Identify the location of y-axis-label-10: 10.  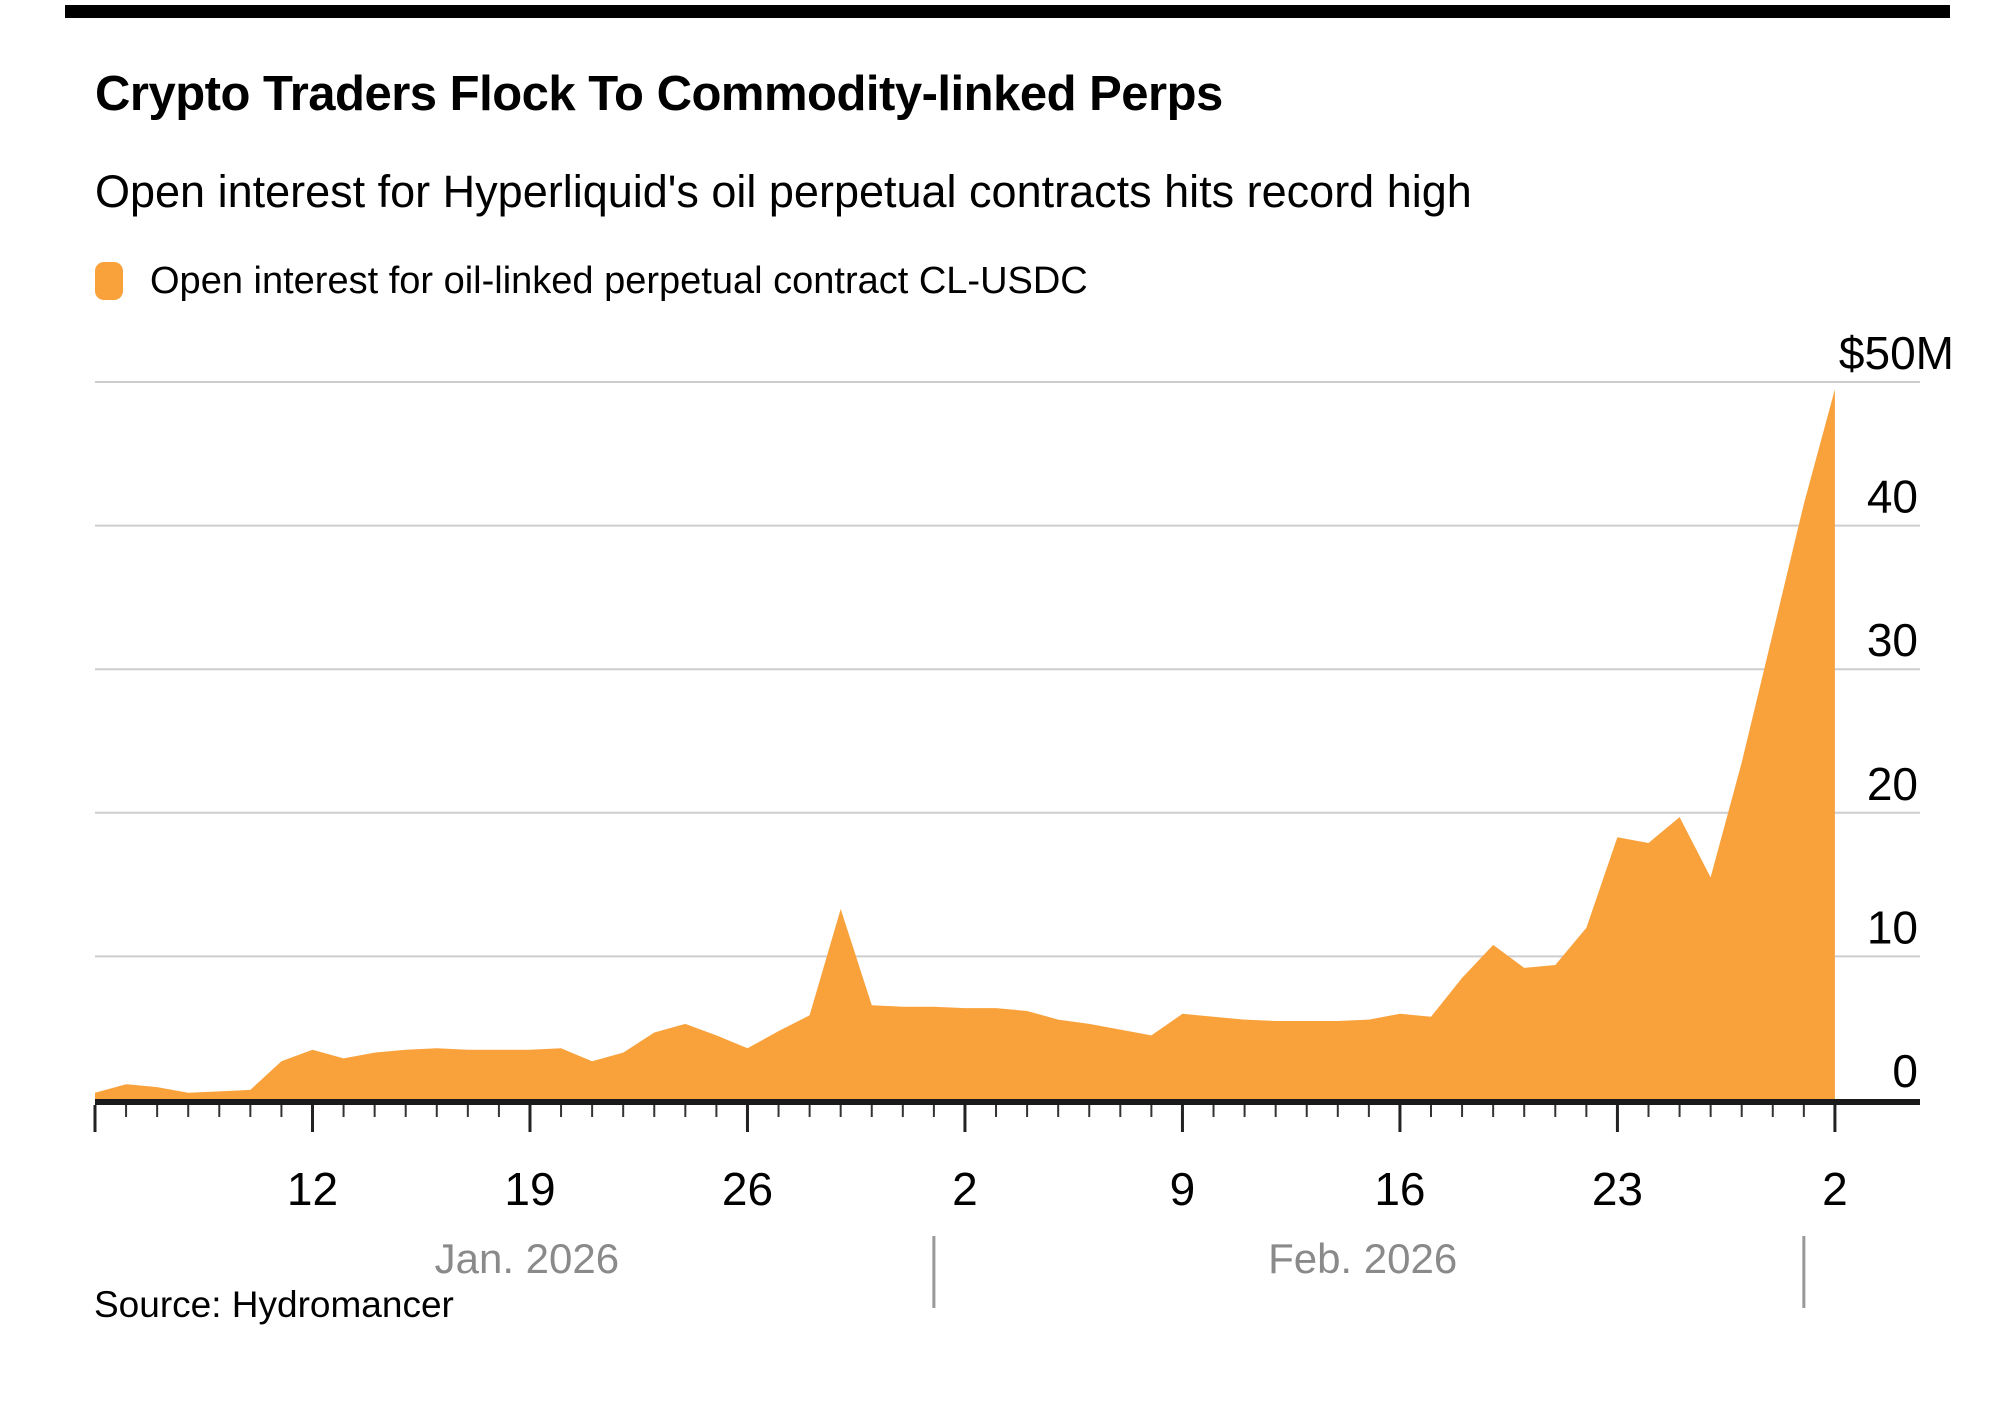
(1892, 927).